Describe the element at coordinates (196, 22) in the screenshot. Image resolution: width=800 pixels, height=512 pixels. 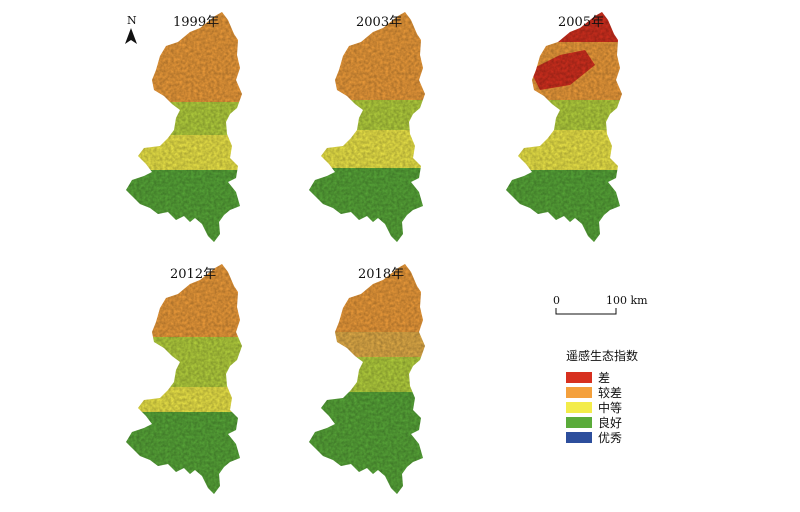
I see `map-year-label: 1999年` at that location.